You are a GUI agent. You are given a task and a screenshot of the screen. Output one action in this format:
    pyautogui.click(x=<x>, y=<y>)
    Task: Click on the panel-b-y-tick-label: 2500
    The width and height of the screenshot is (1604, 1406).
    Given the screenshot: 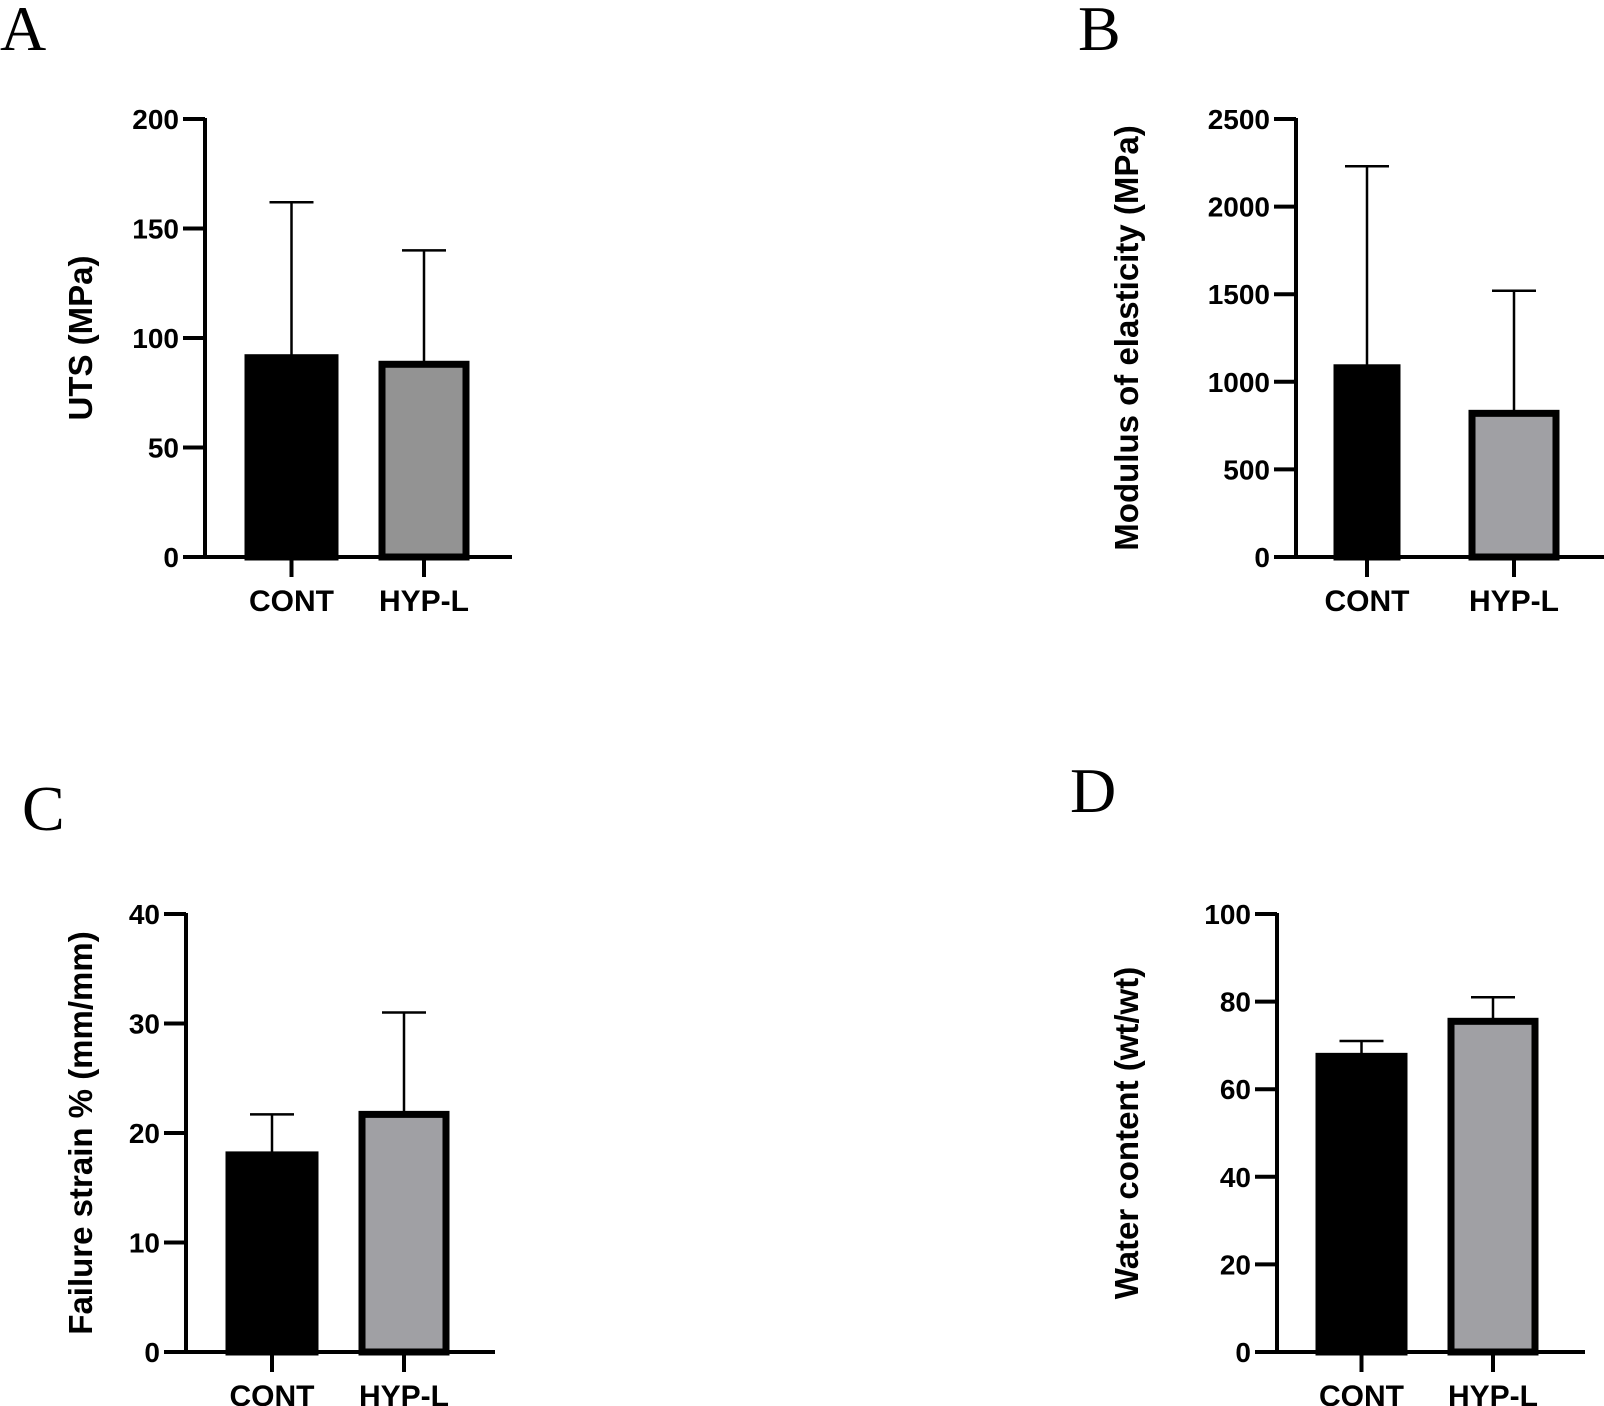 What is the action you would take?
    pyautogui.click(x=1239, y=119)
    